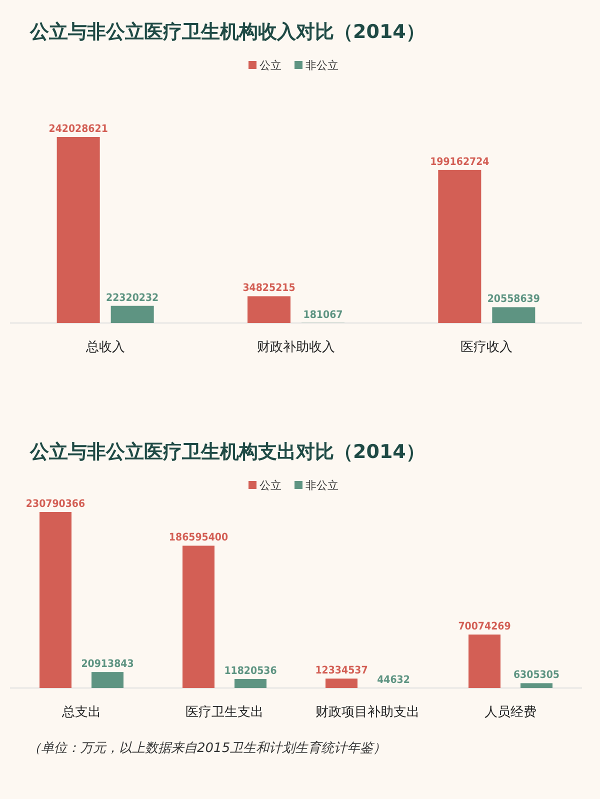  What do you see at coordinates (56, 504) in the screenshot?
I see `data-label: 230790366` at bounding box center [56, 504].